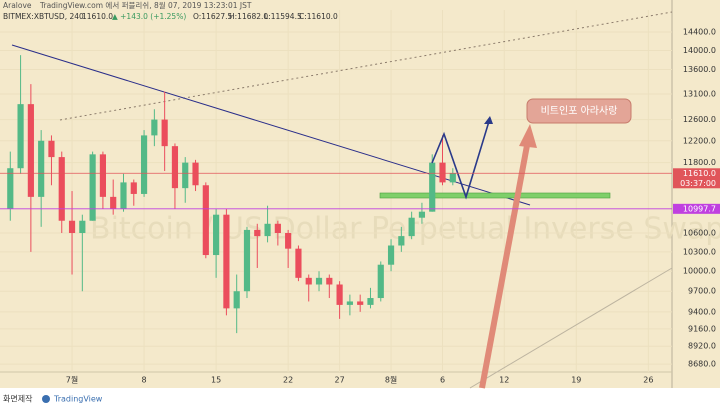 Image resolution: width=720 pixels, height=413 pixels. What do you see at coordinates (528, 136) in the screenshot?
I see `big-arrow-head` at bounding box center [528, 136].